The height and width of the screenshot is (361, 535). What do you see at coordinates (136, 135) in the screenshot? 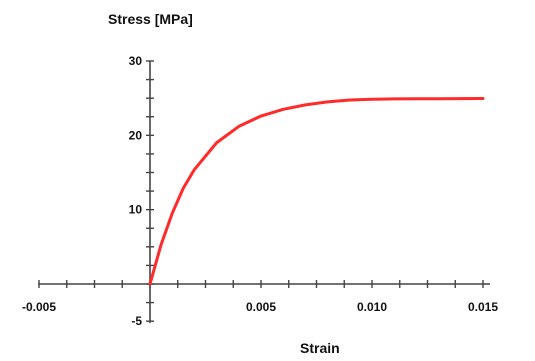
I see `y-tick-label: 20` at bounding box center [136, 135].